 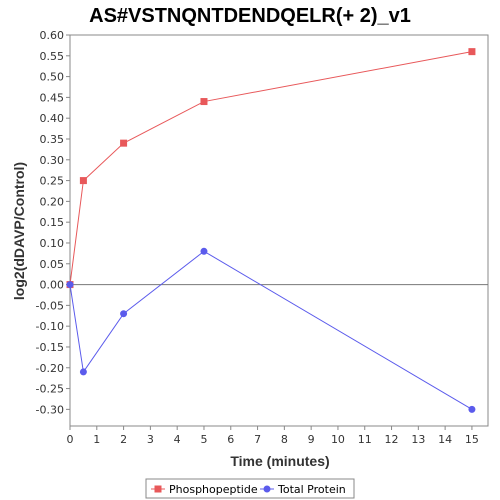 I want to click on y-tick-label: 0.45, so click(x=52, y=97).